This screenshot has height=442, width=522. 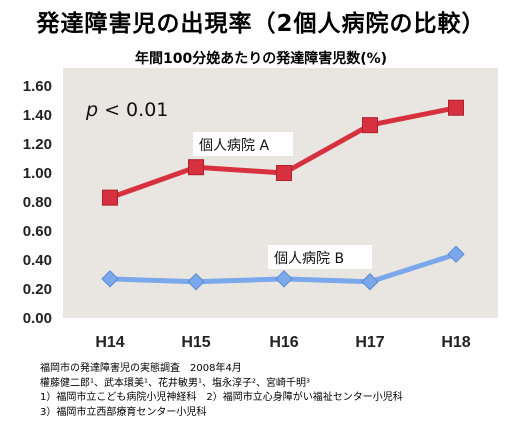 What do you see at coordinates (37, 318) in the screenshot?
I see `y-tick-label: 0.00` at bounding box center [37, 318].